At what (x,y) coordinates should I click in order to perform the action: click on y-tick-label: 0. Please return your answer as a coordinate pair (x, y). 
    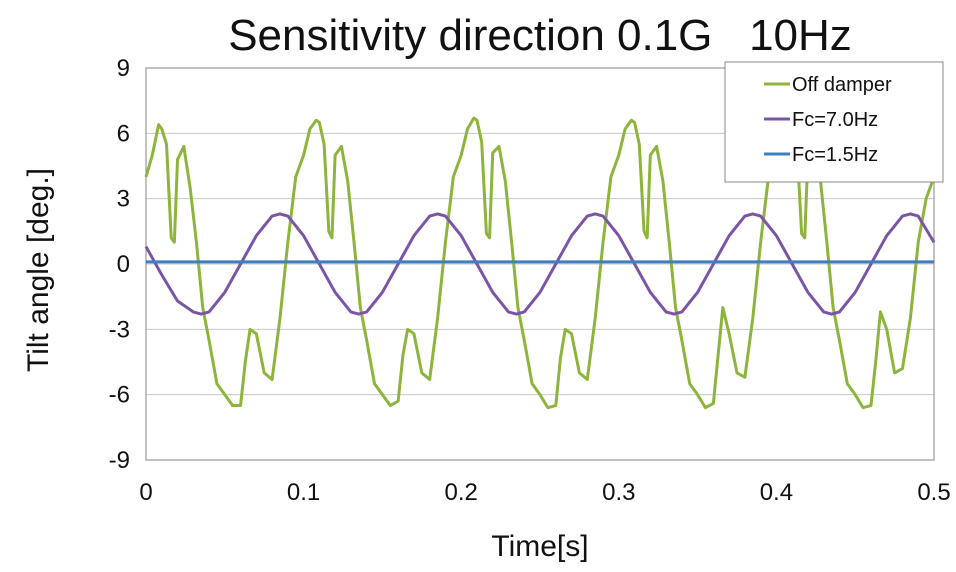
    Looking at the image, I should click on (123, 264).